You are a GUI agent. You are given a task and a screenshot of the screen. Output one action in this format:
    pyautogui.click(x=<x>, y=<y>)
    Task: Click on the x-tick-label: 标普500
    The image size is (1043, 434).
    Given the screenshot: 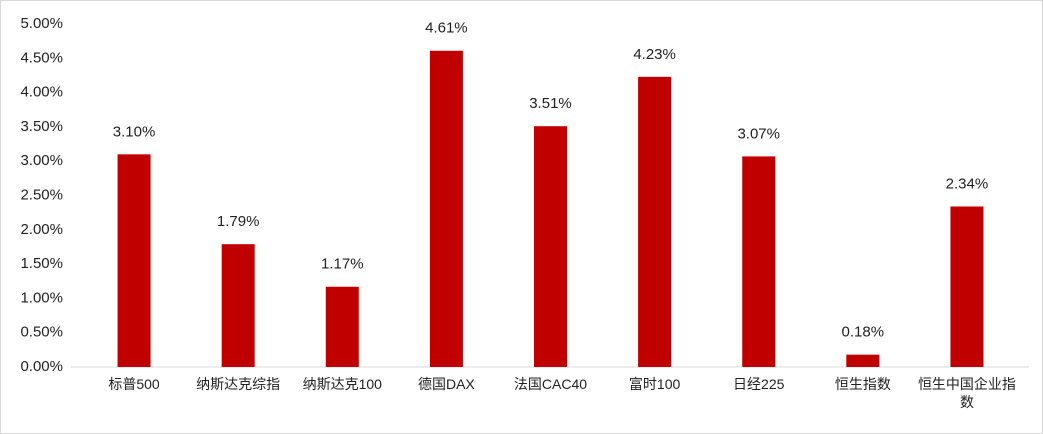 What is the action you would take?
    pyautogui.click(x=134, y=384)
    